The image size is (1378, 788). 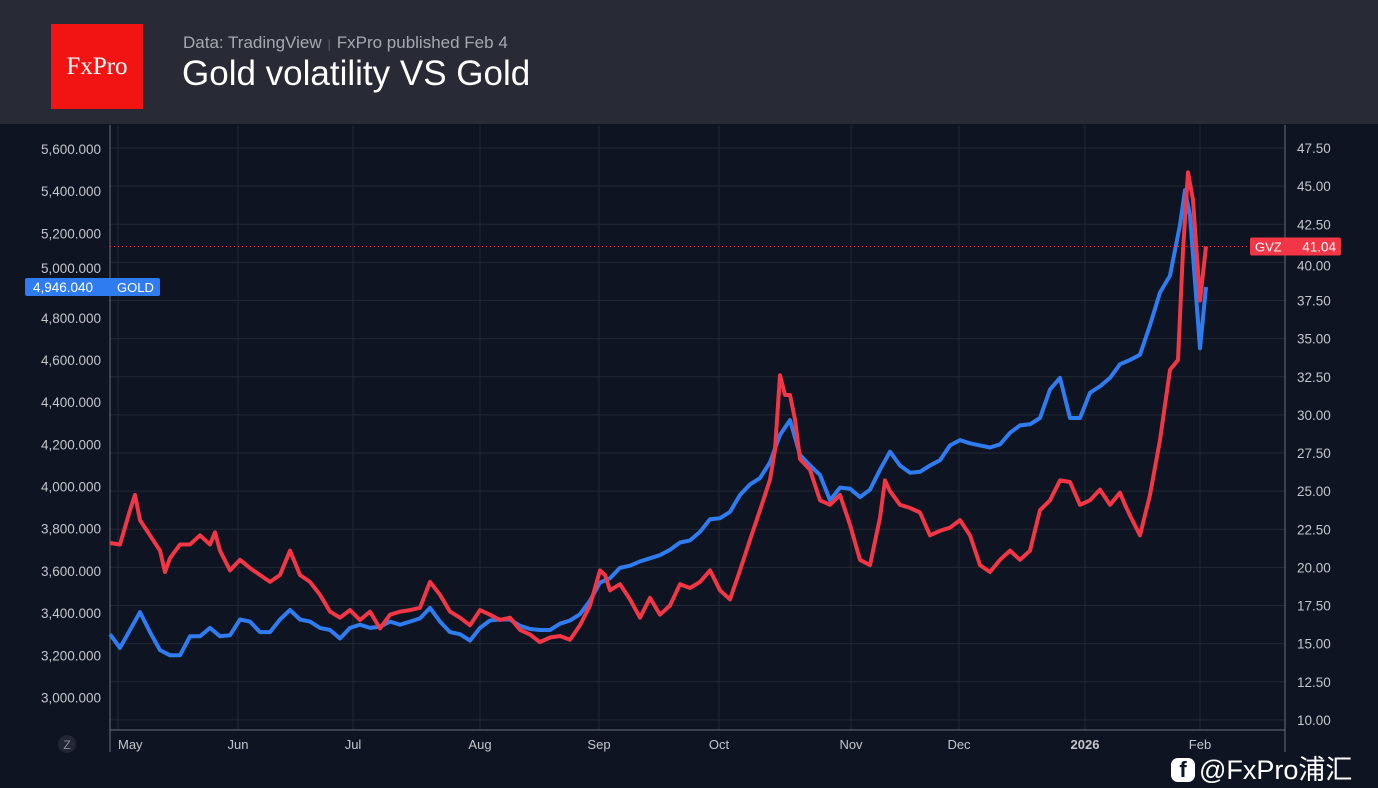 I want to click on right-tick-label: 27.50, so click(x=1314, y=453).